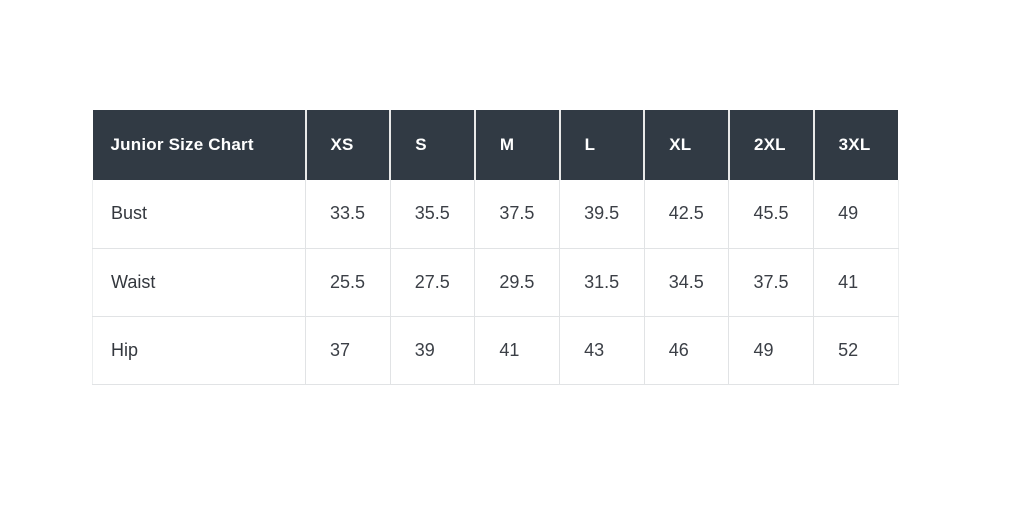 Image resolution: width=1009 pixels, height=522 pixels. I want to click on cell-bust-l: 39.5, so click(602, 214).